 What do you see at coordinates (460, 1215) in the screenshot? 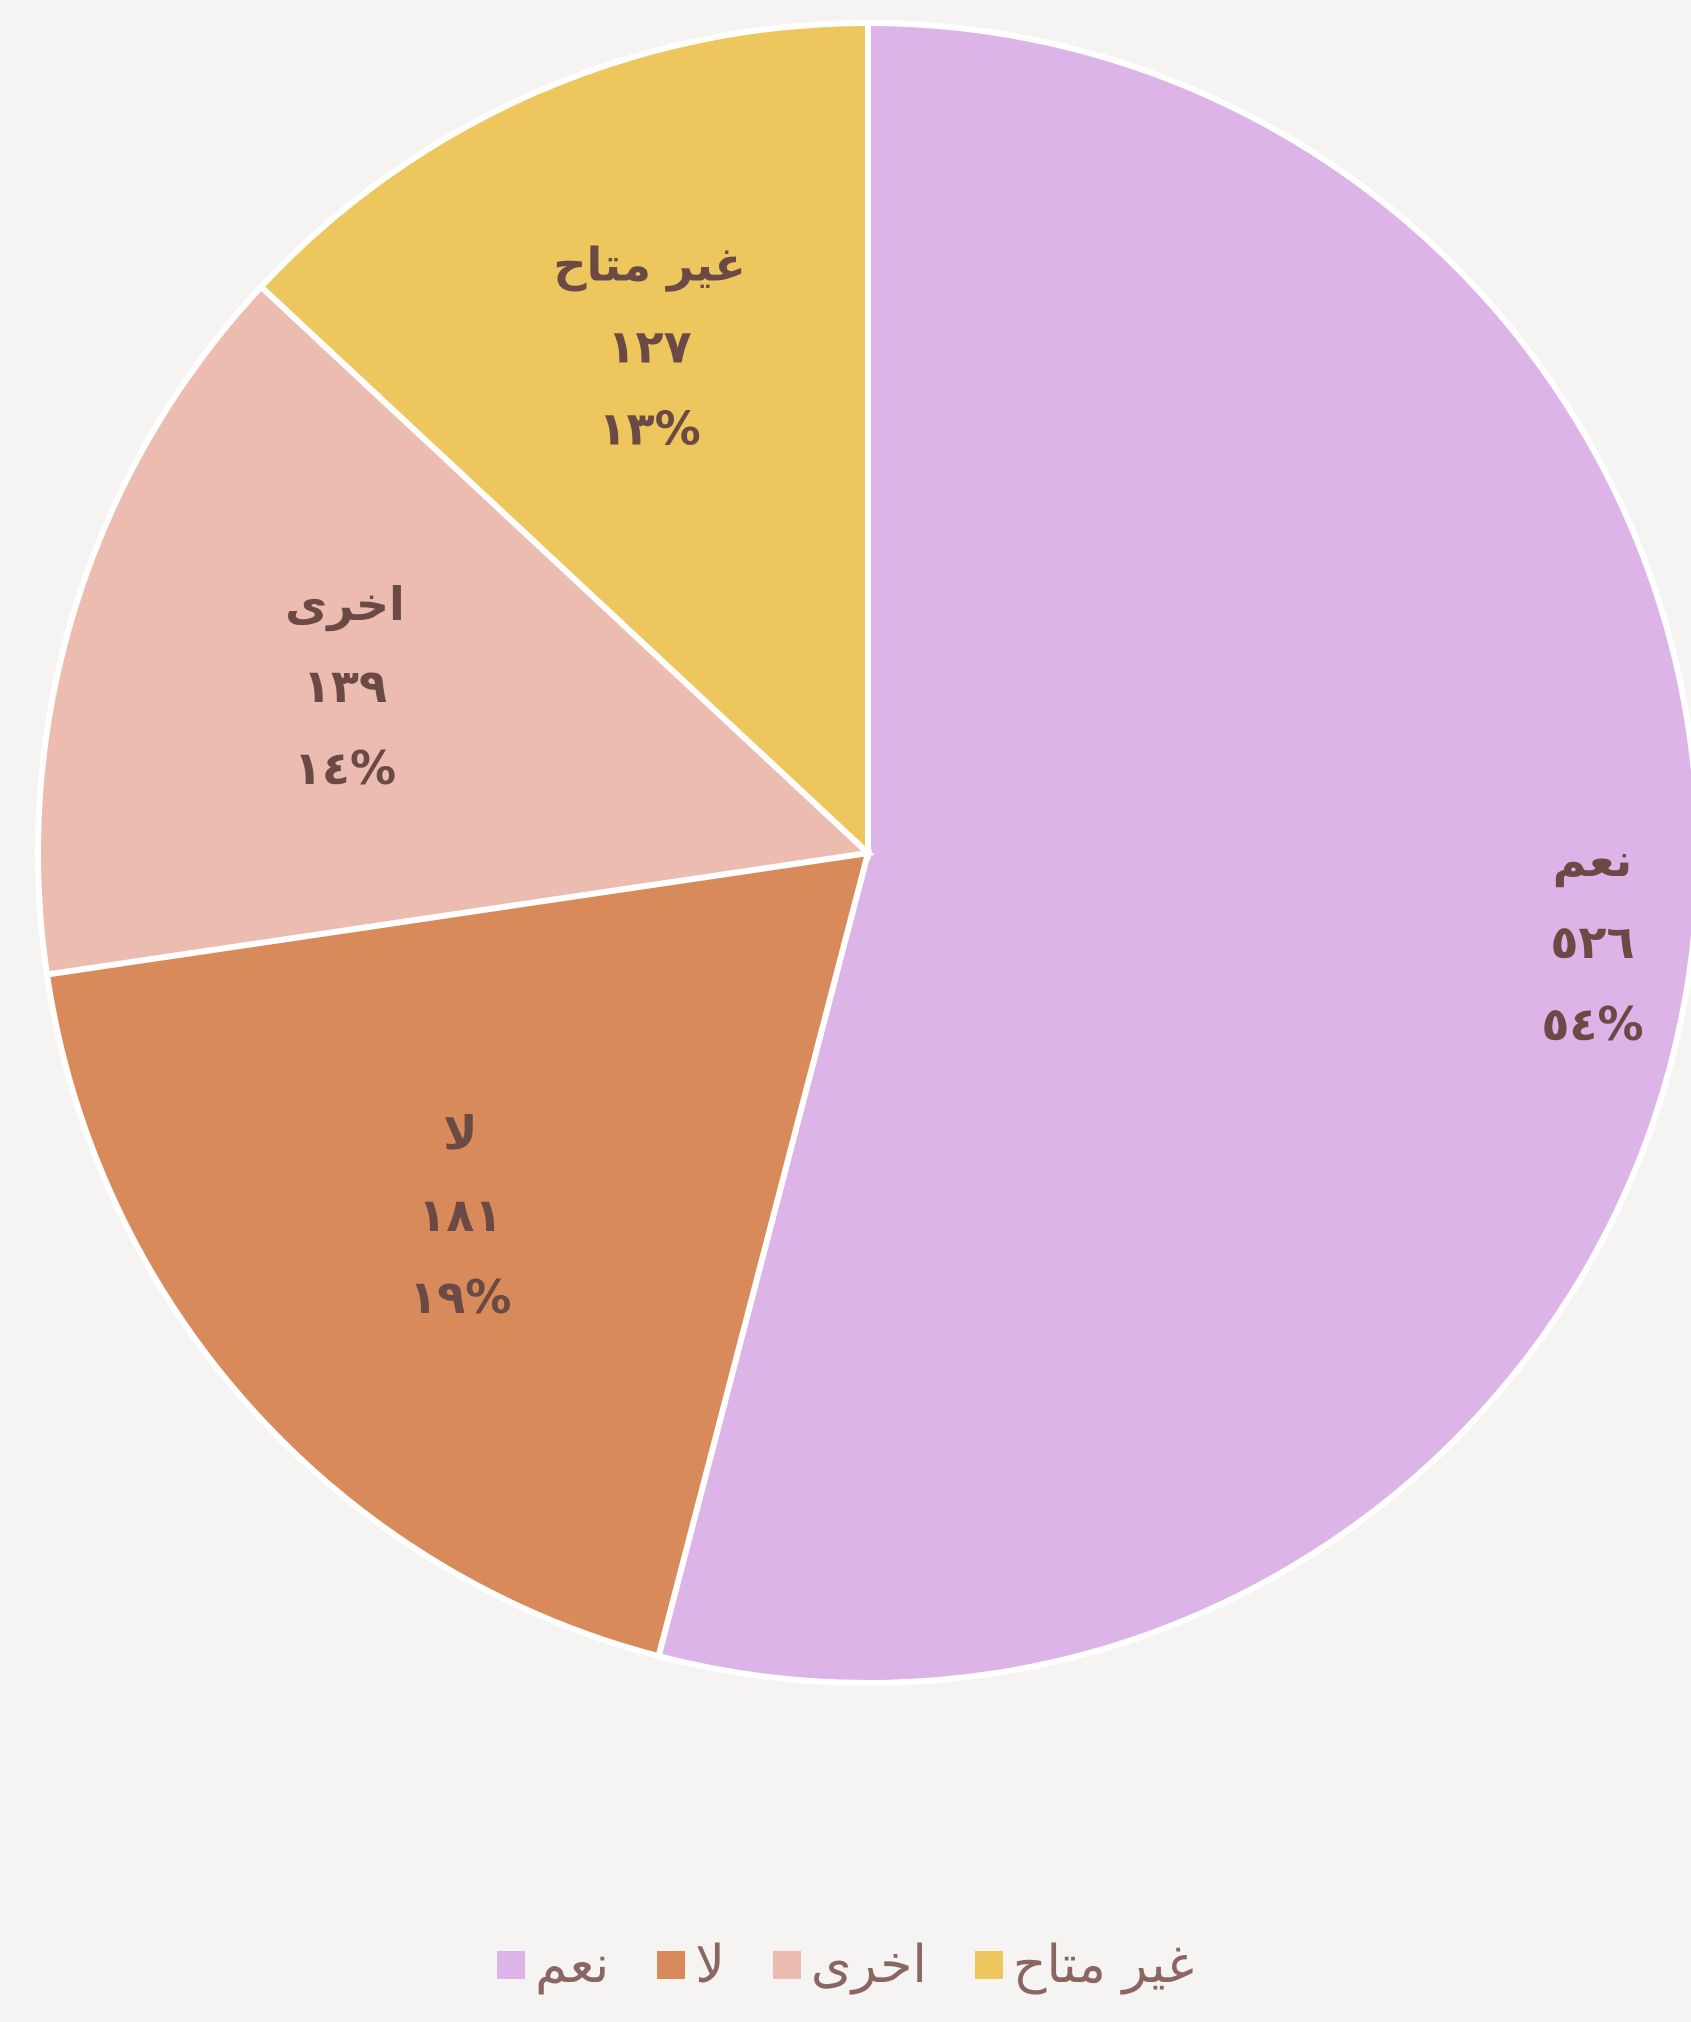
I see `slice-count-no: ١٨١` at bounding box center [460, 1215].